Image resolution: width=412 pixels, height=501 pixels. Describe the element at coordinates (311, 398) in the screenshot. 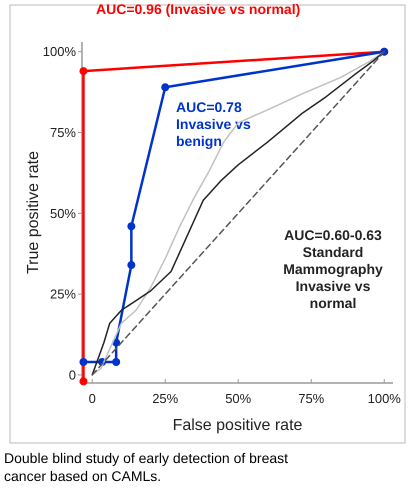

I see `x-tick-label: 75%` at that location.